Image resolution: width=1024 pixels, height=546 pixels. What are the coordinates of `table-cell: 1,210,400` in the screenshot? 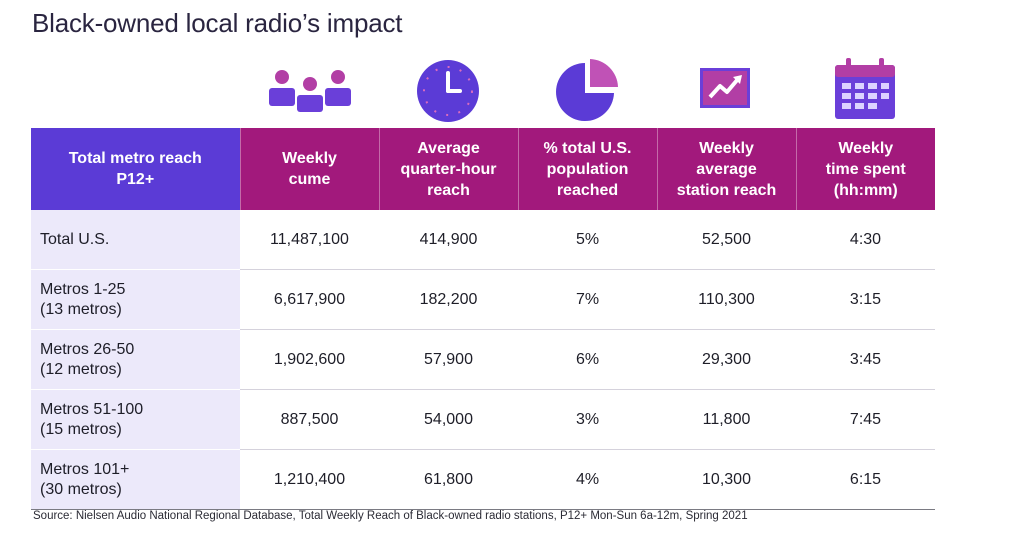 It's located at (309, 479).